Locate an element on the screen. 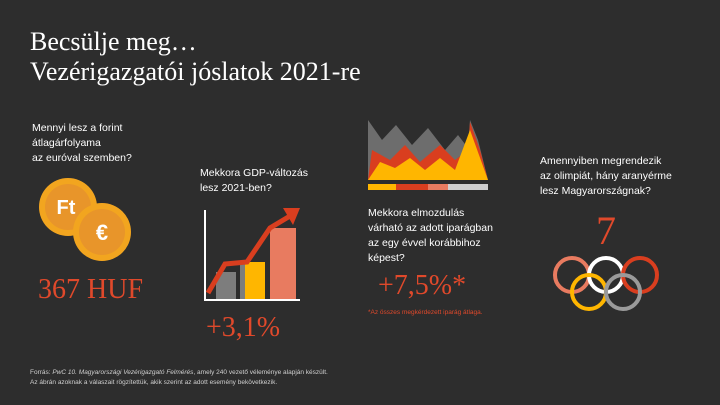 This screenshot has height=405, width=720. growth-icon is located at coordinates (252, 254).